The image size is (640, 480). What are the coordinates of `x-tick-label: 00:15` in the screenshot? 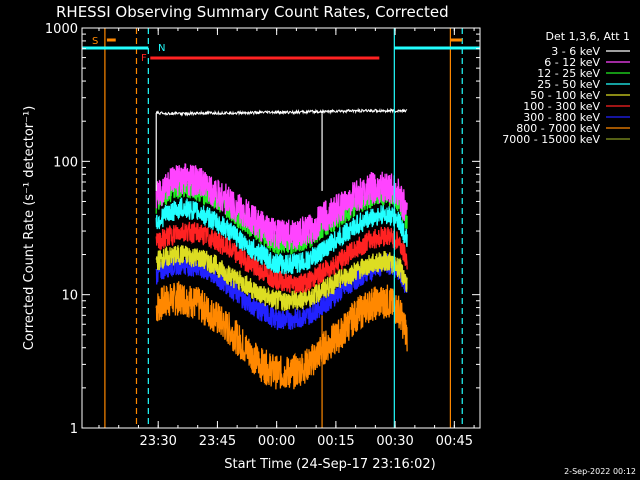 It's located at (335, 441).